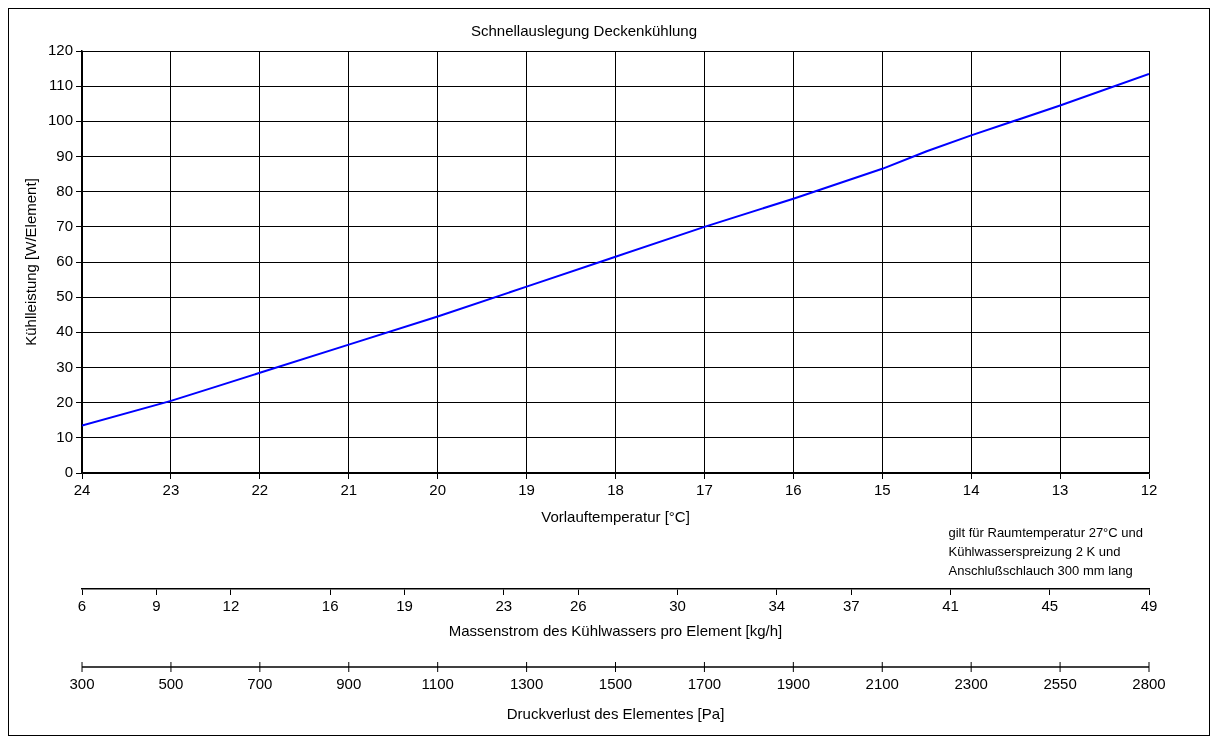  What do you see at coordinates (1060, 490) in the screenshot?
I see `x-tick-label: 13` at bounding box center [1060, 490].